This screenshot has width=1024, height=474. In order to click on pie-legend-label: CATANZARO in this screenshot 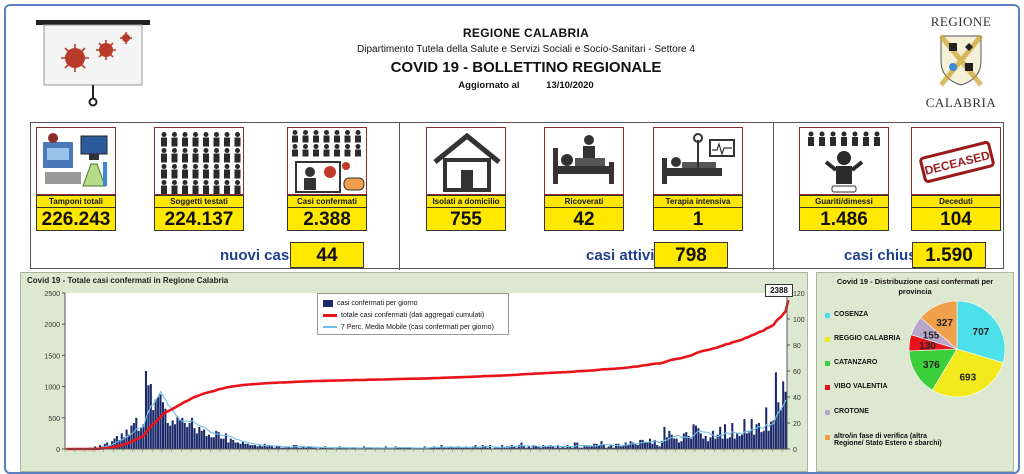, I will do `click(856, 362)`.